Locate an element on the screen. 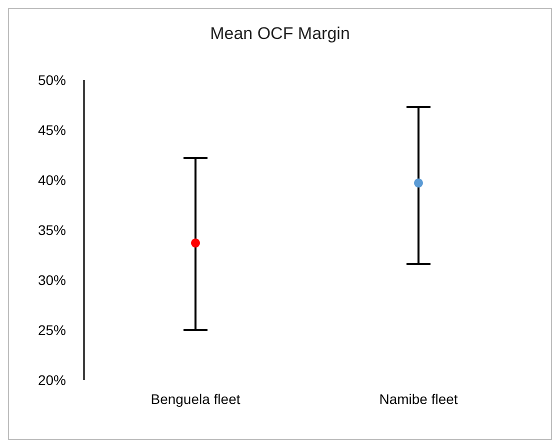 The image size is (560, 446). y-tick-label: 35% is located at coordinates (52, 230).